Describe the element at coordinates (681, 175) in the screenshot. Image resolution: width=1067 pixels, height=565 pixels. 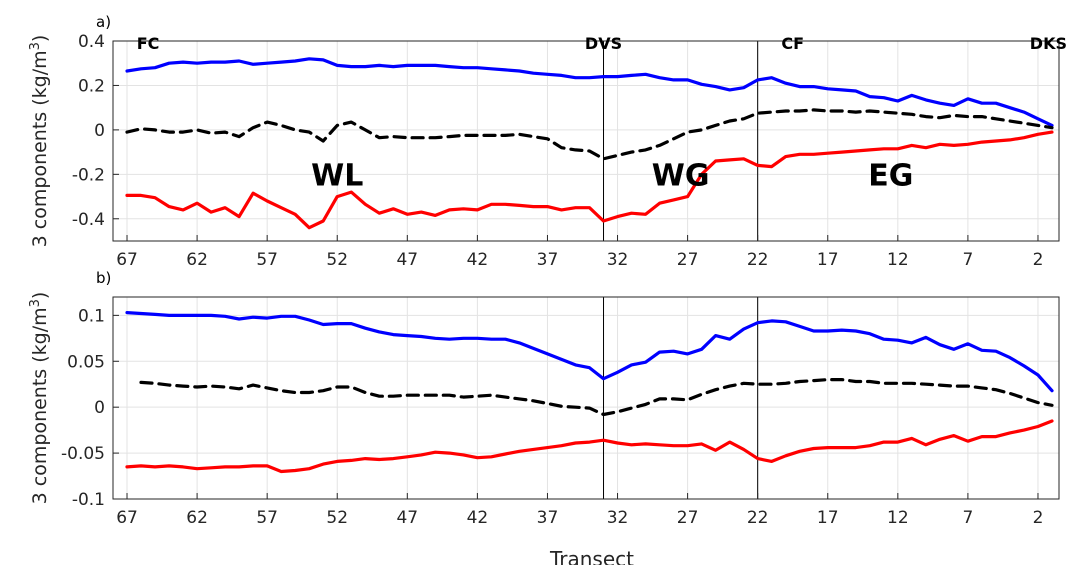
I see `region-label: WG` at that location.